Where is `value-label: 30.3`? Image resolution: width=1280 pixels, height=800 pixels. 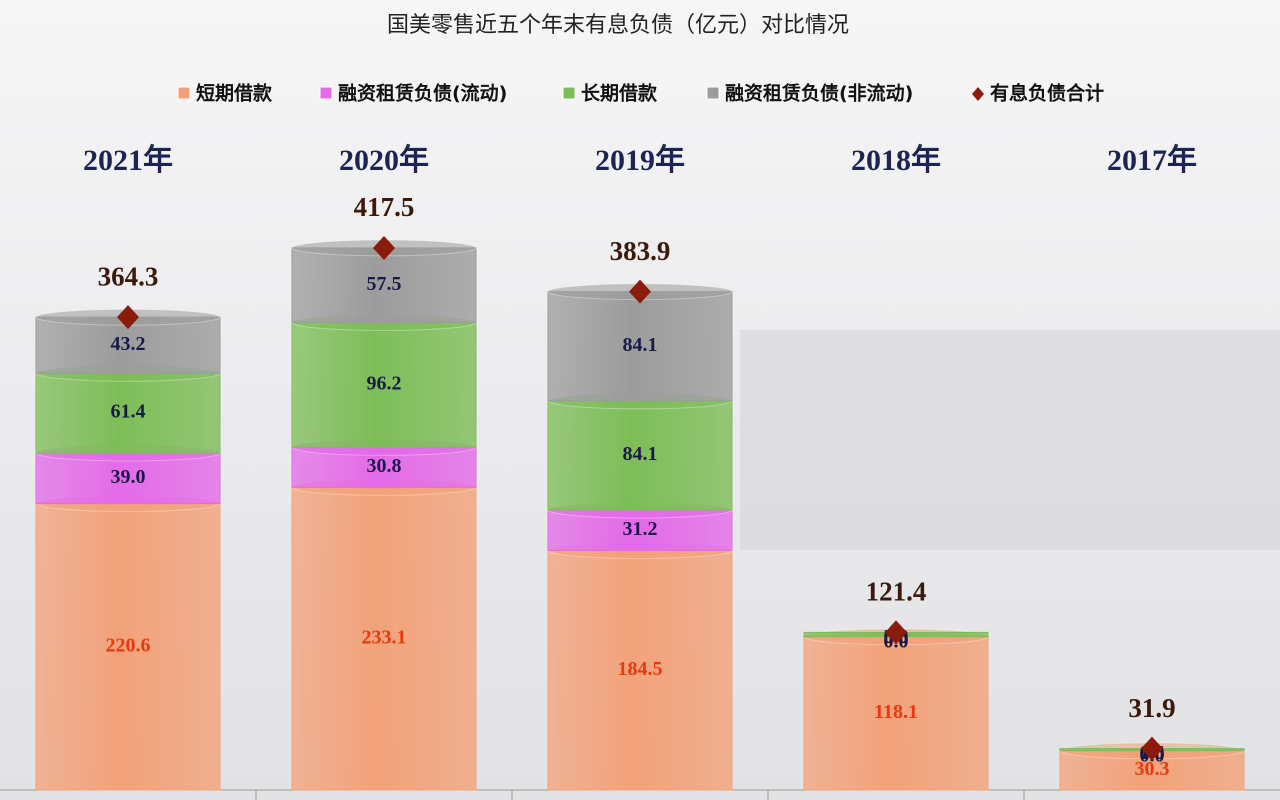 value-label: 30.3 is located at coordinates (1152, 769).